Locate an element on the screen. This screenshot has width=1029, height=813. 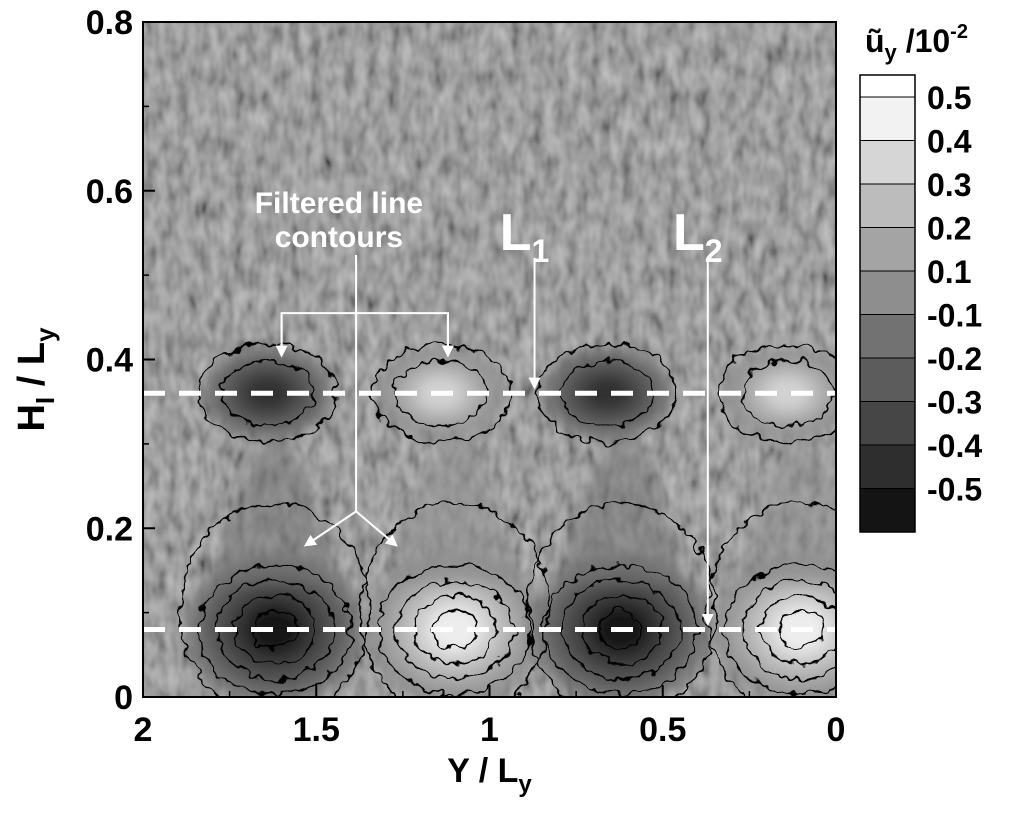
y-tick-label-5: 0.8 is located at coordinates (109, 23).